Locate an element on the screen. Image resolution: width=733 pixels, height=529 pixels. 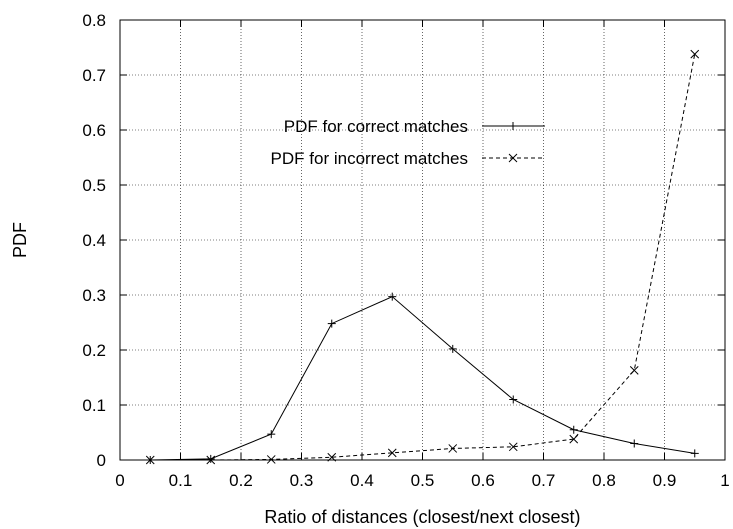
x-tick-label: 0.4 is located at coordinates (362, 480).